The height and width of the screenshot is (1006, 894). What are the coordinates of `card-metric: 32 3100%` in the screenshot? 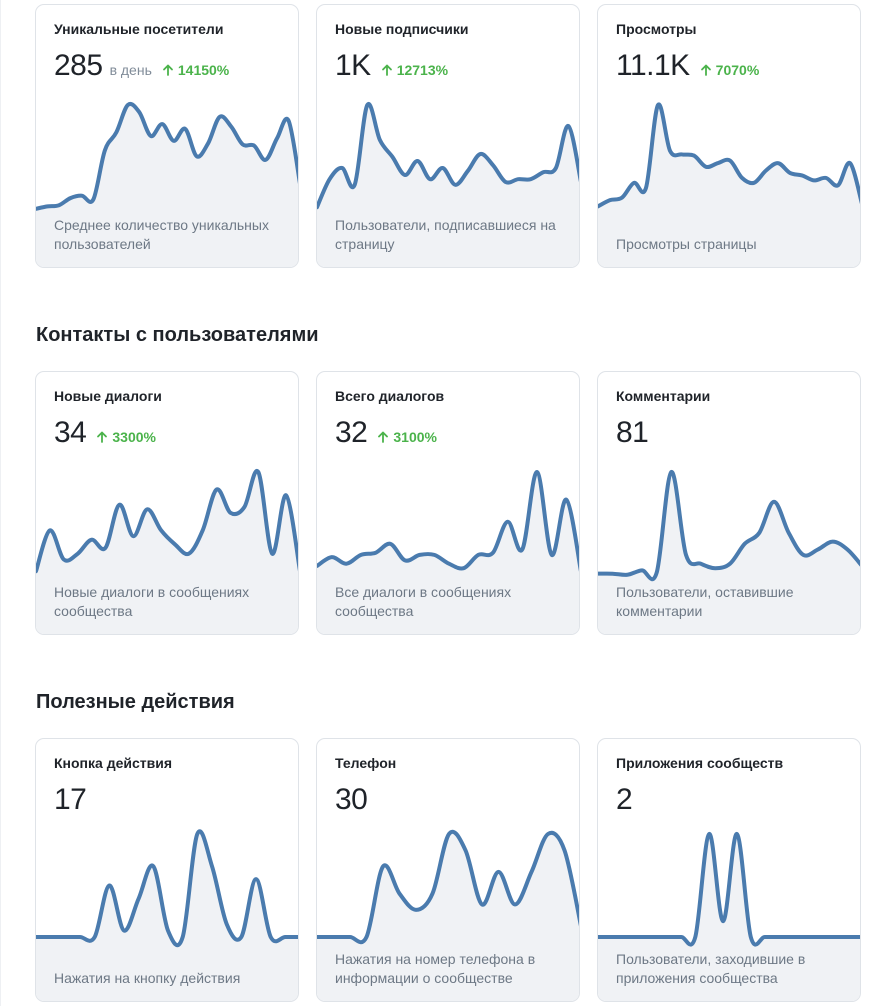 It's located at (386, 434).